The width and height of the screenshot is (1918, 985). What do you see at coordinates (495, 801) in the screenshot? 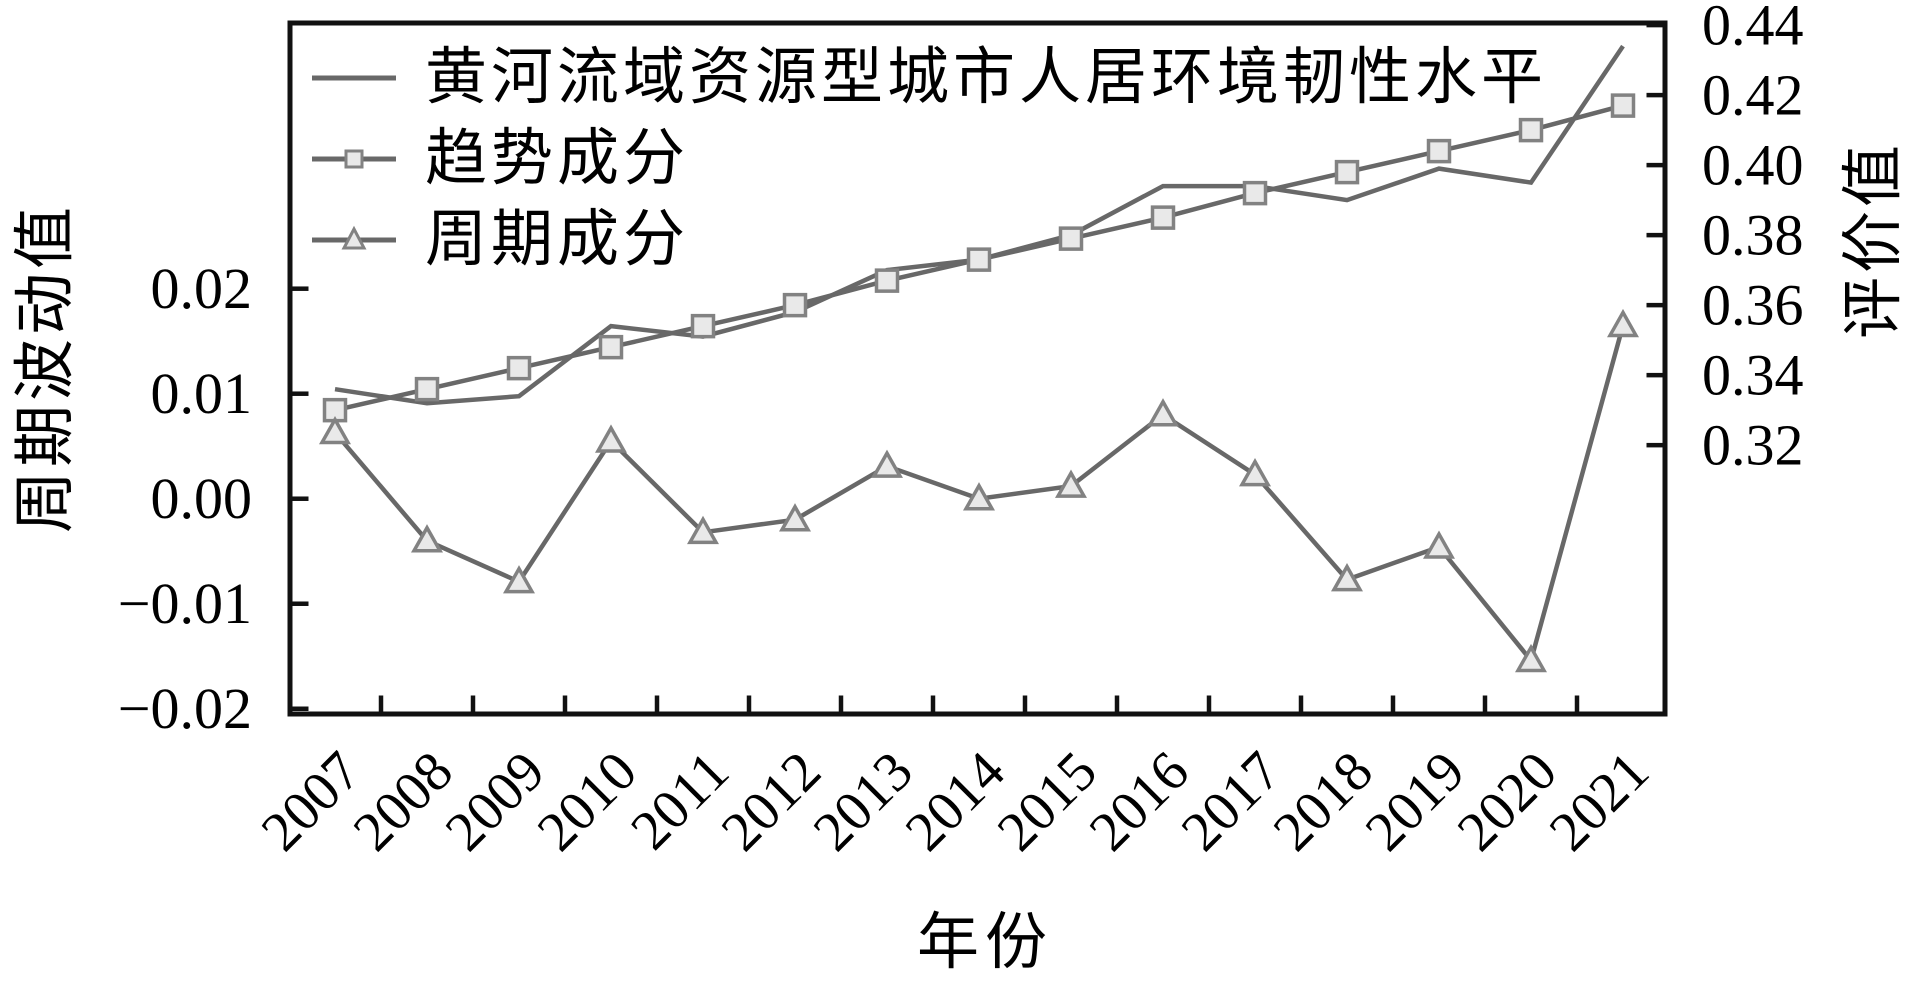
I see `x-axis-tick-label: 2009` at bounding box center [495, 801].